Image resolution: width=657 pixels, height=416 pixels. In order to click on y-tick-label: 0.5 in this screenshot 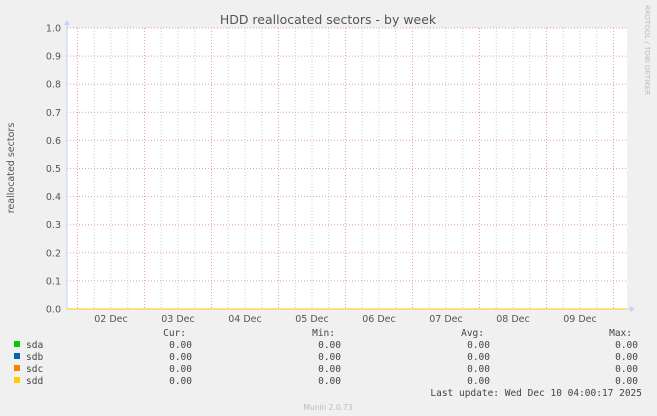, I will do `click(53, 169)`.